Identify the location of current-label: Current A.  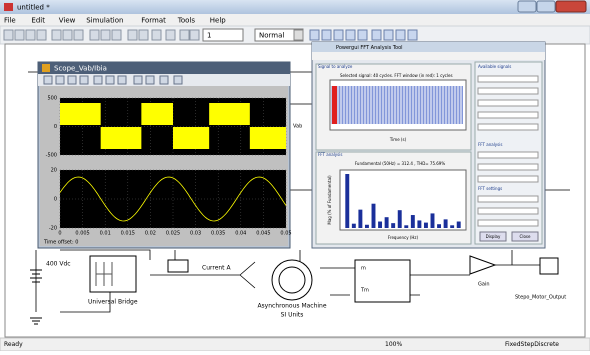
(216, 268).